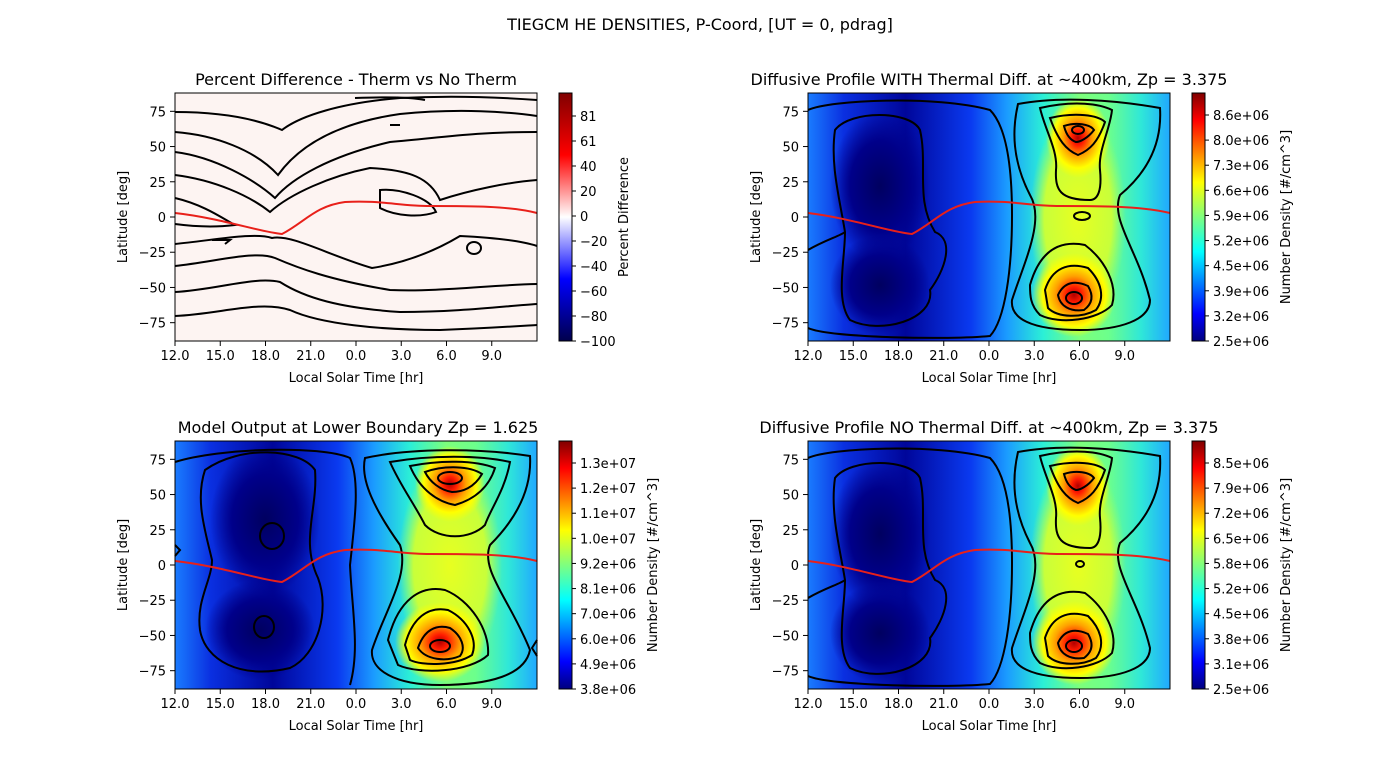 The image size is (1400, 775). Describe the element at coordinates (1241, 514) in the screenshot. I see `colorbar-tick-label: 7.2e+06` at that location.